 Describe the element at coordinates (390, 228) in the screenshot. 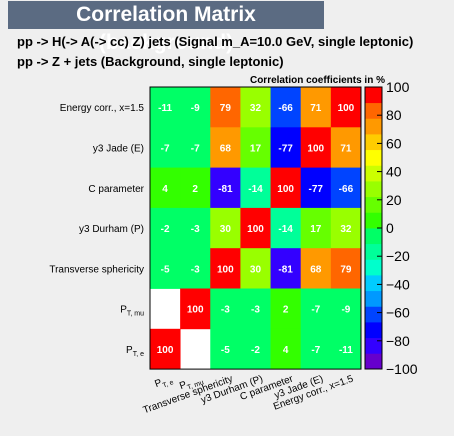

I see `colorbar-tick-label: 0` at that location.